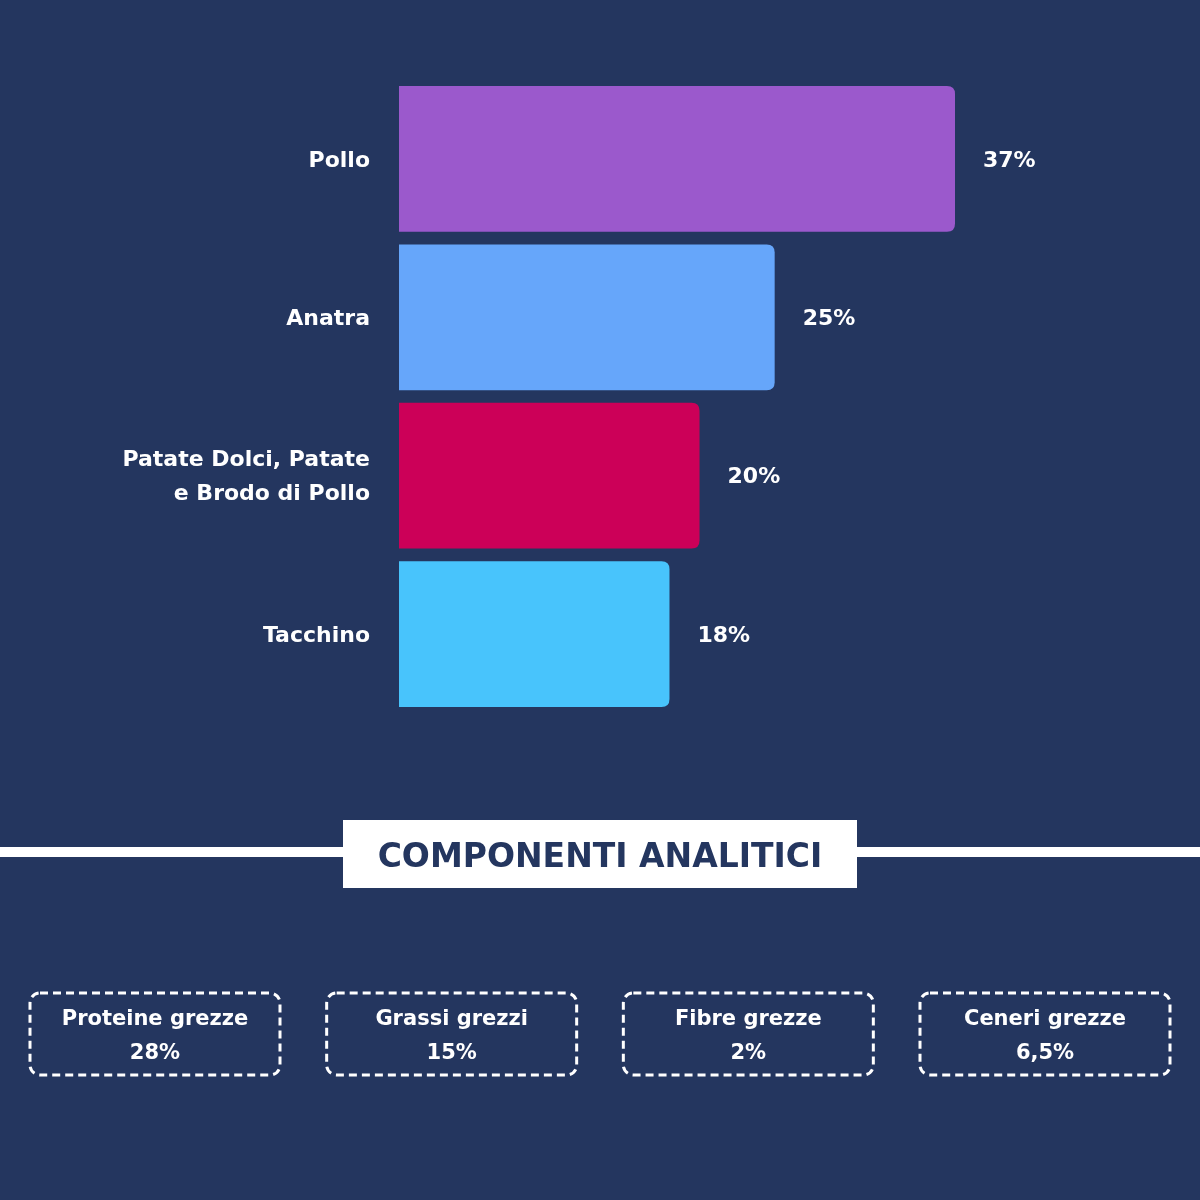 This screenshot has height=1200, width=1200. What do you see at coordinates (754, 476) in the screenshot?
I see `data-label: 20%` at bounding box center [754, 476].